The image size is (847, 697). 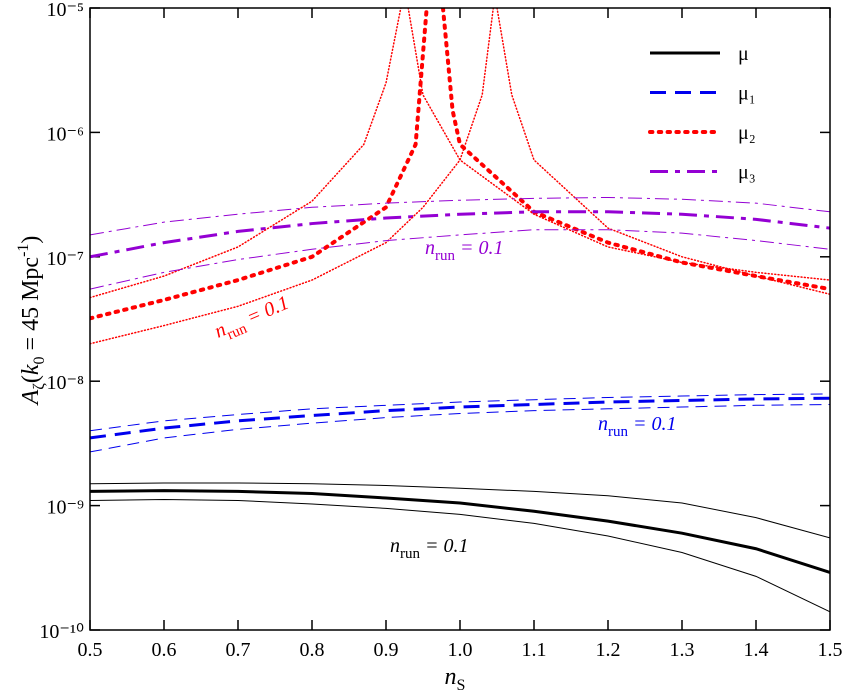 I want to click on y-label-part: k, so click(x=31, y=369).